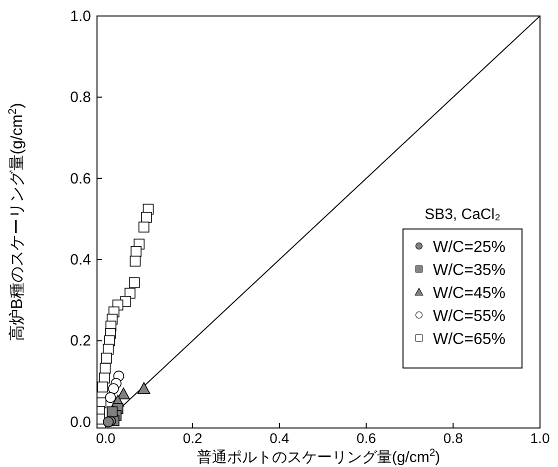 The height and width of the screenshot is (467, 558). What do you see at coordinates (80, 260) in the screenshot?
I see `y-tick-label: 0.4` at bounding box center [80, 260].